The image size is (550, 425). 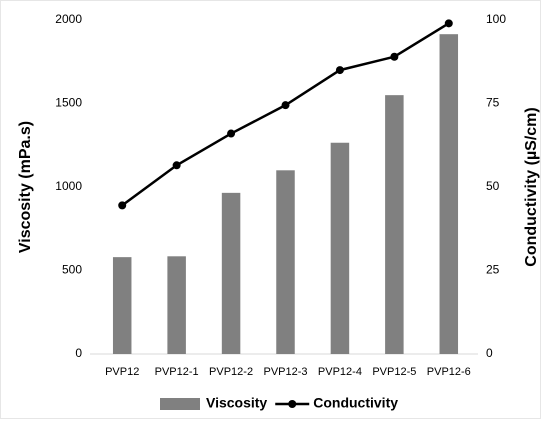 I want to click on y2-tick-label: 100, so click(x=496, y=19).